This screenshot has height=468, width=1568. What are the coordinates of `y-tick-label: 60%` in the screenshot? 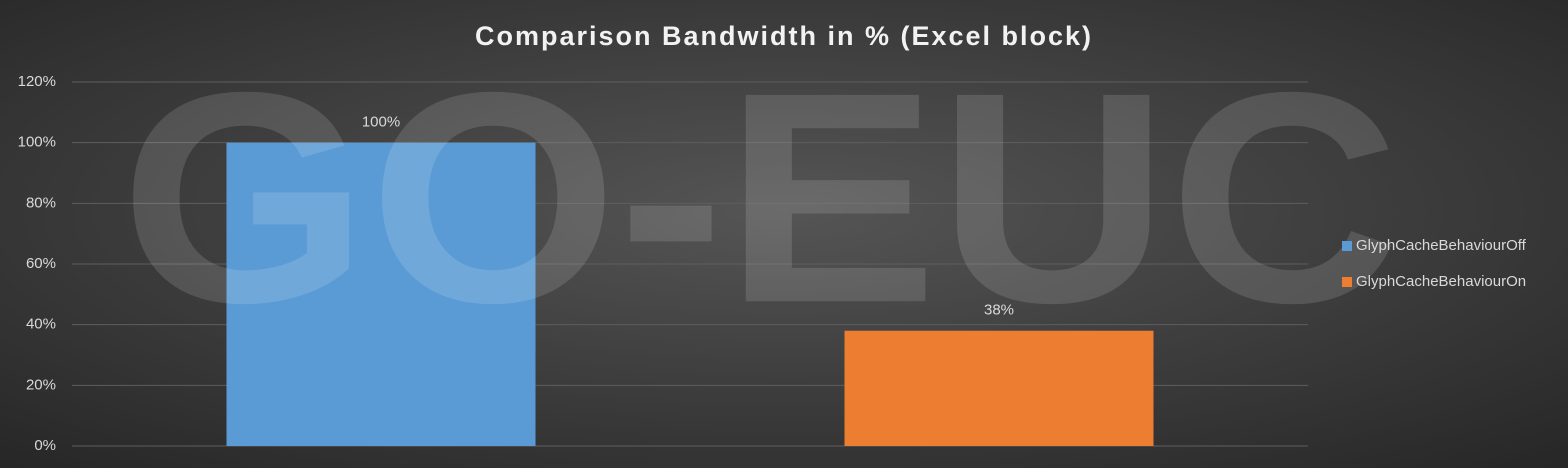 It's located at (41, 263).